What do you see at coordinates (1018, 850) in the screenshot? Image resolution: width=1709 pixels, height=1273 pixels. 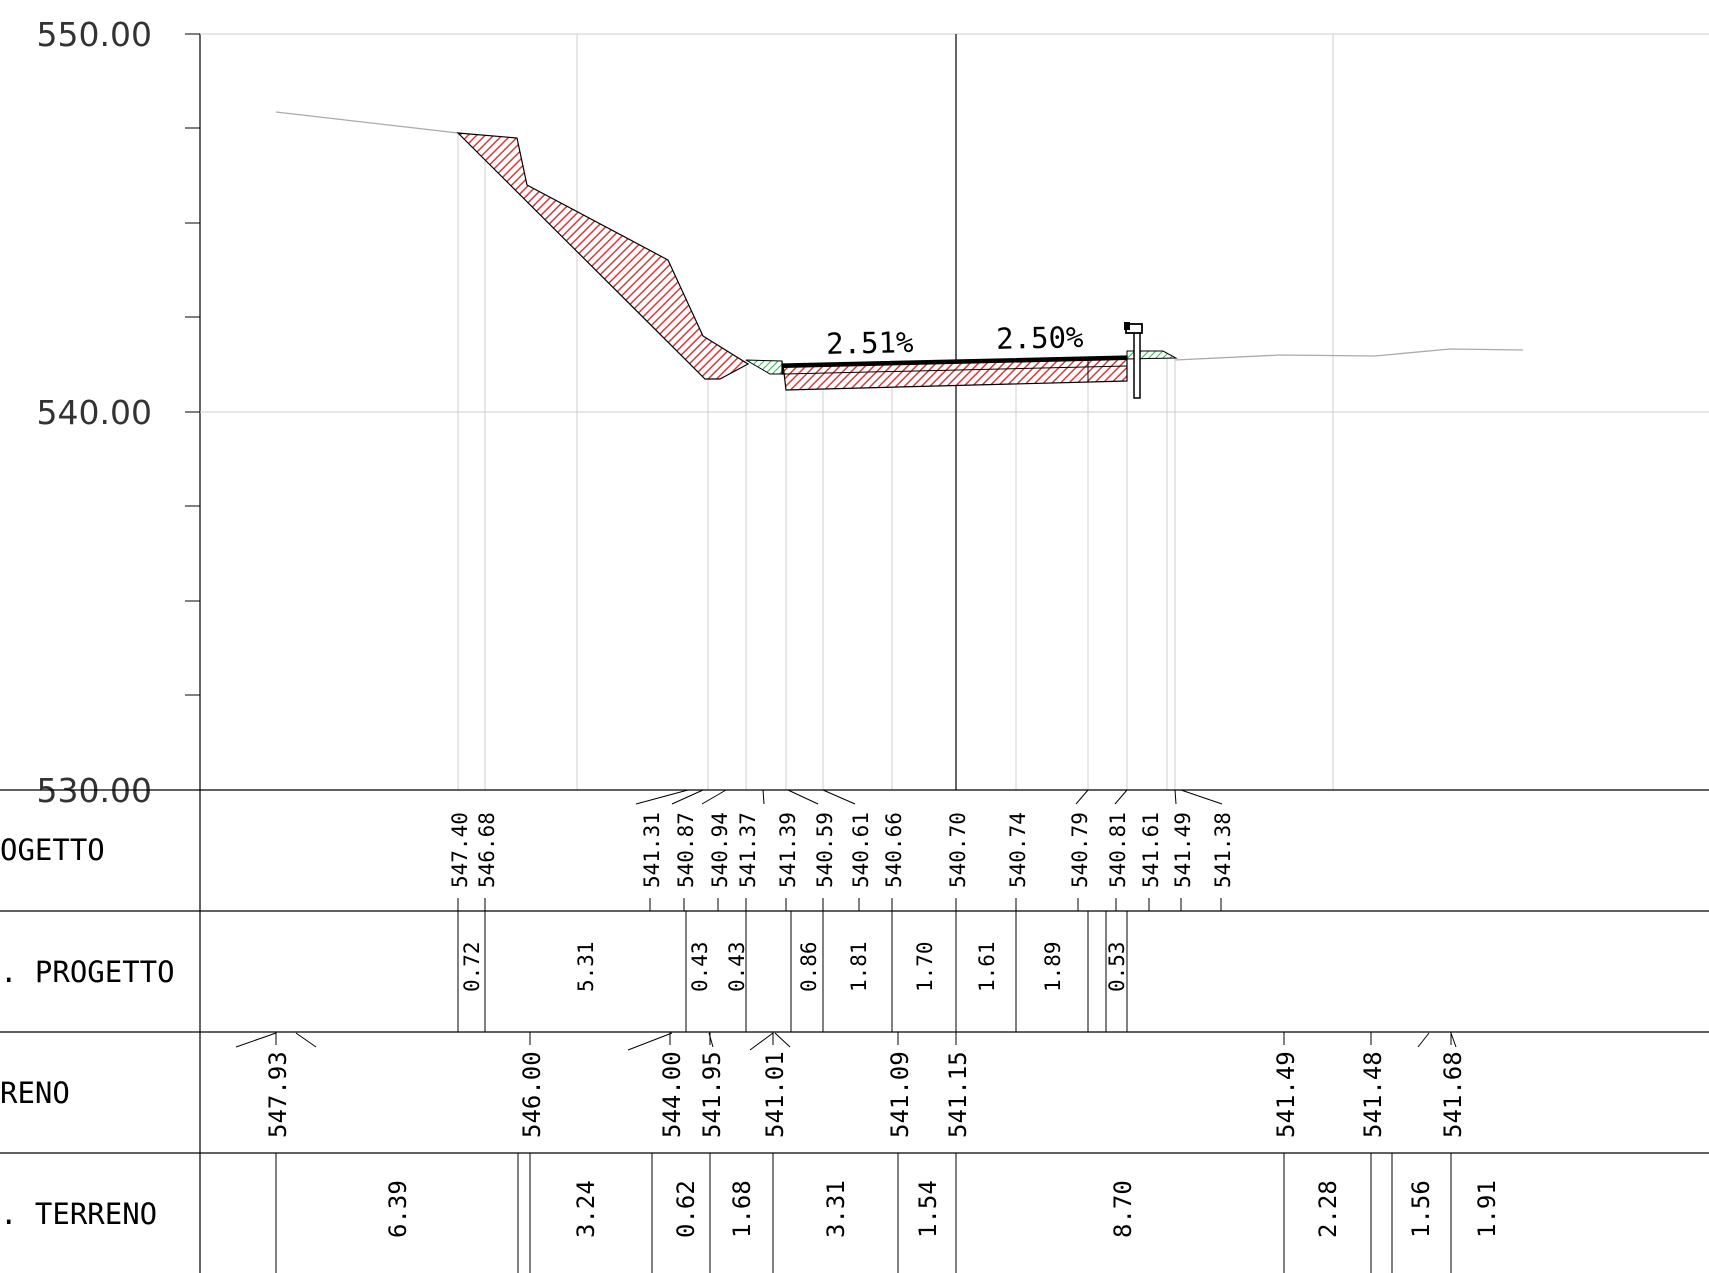 I see `design-elevation-label: 540.74` at bounding box center [1018, 850].